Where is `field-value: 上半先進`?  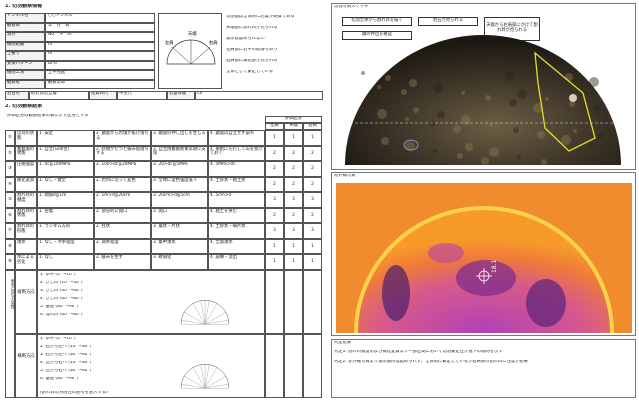 field-value: 上半先進 is located at coordinates (100, 75).